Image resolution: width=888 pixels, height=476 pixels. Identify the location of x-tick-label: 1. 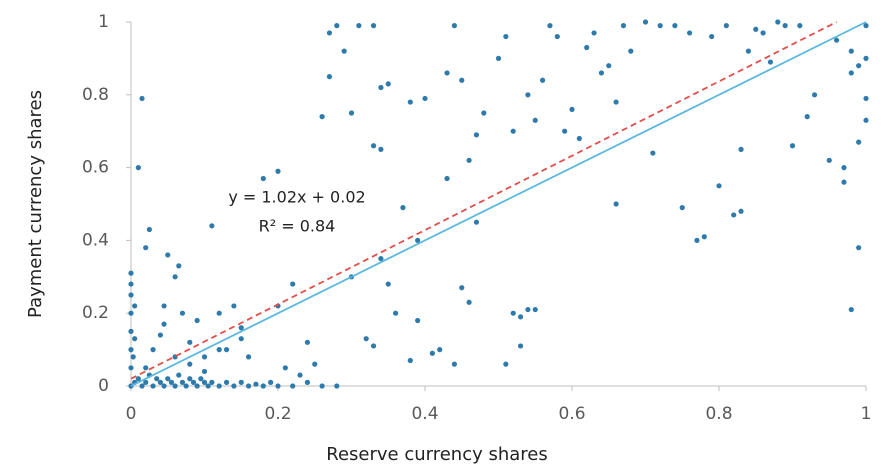
(866, 414).